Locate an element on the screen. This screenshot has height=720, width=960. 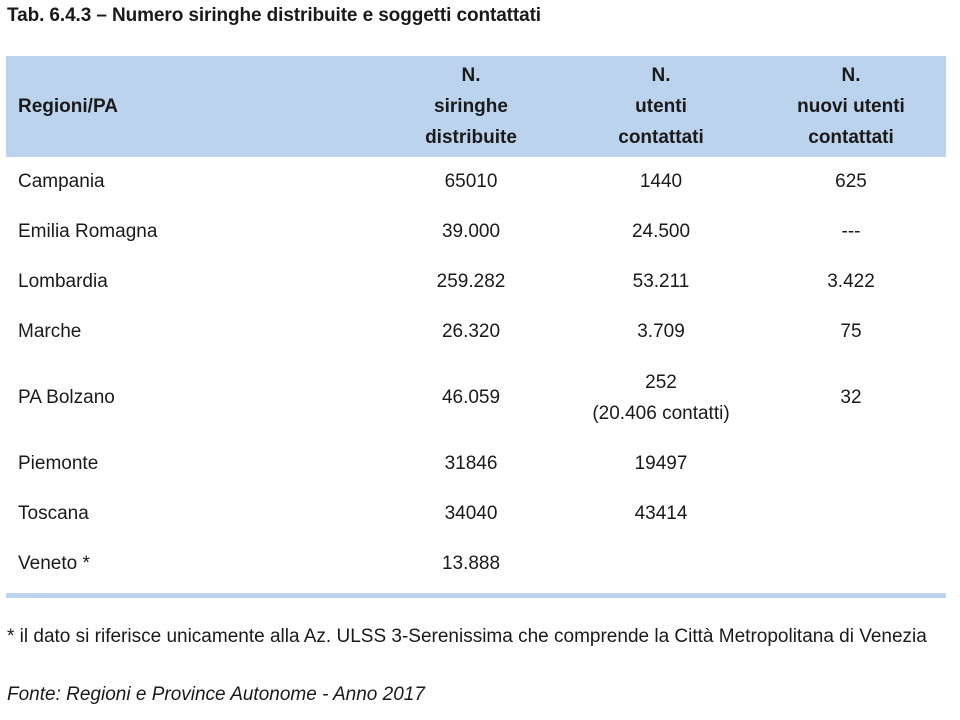
cell-users: 3.709 is located at coordinates (661, 331).